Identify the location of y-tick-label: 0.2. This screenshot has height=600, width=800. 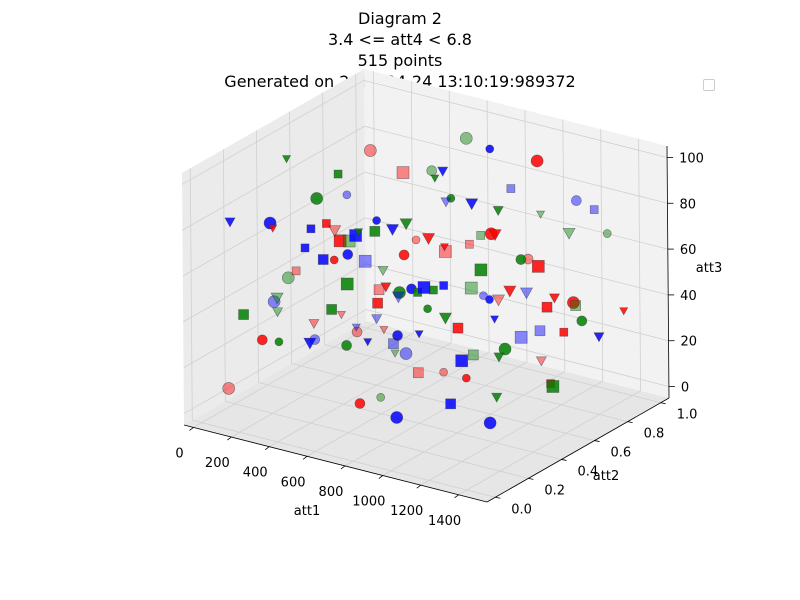
(554, 490).